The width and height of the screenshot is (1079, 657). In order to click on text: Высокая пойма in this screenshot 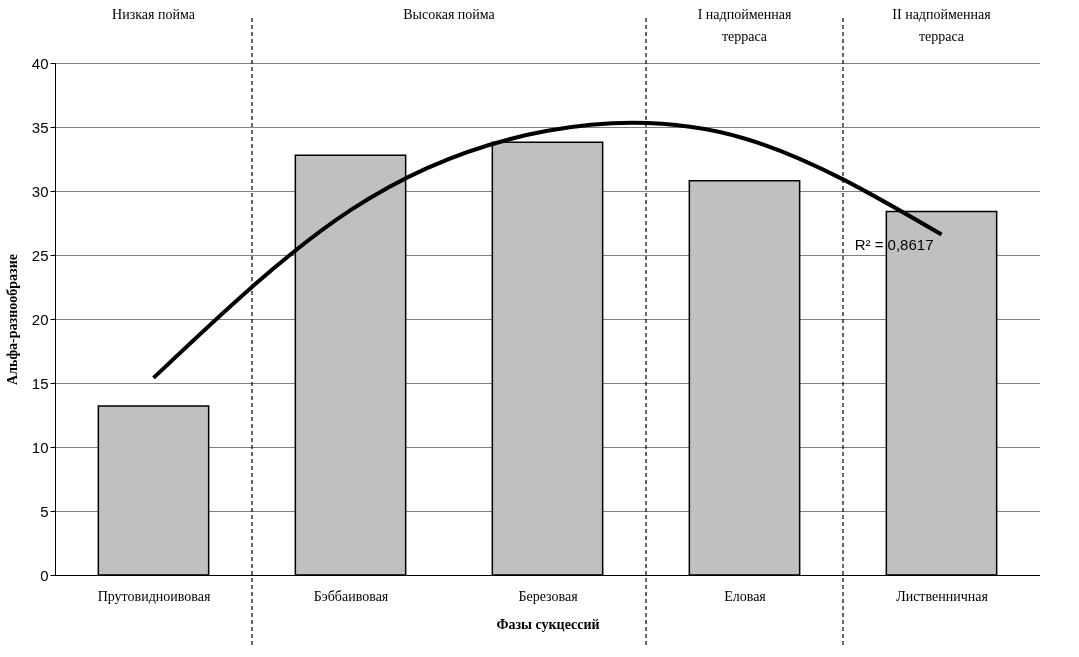, I will do `click(449, 14)`.